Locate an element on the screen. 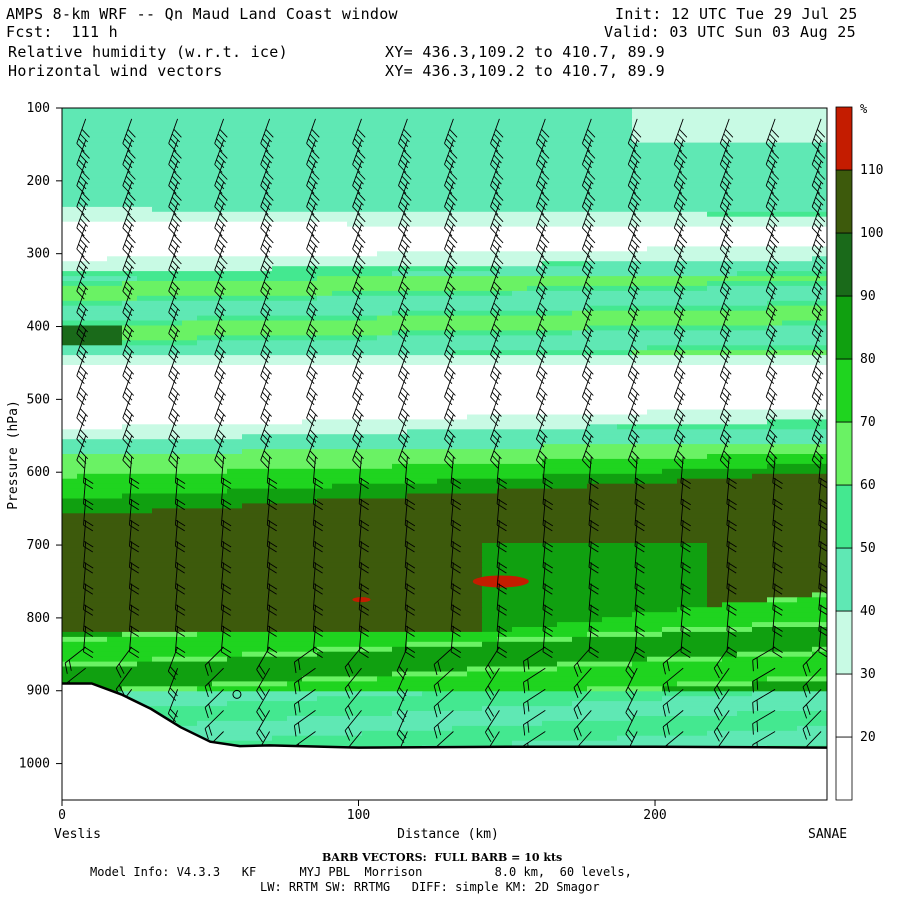 The height and width of the screenshot is (900, 900). y-tick-label: 100 is located at coordinates (38, 108).